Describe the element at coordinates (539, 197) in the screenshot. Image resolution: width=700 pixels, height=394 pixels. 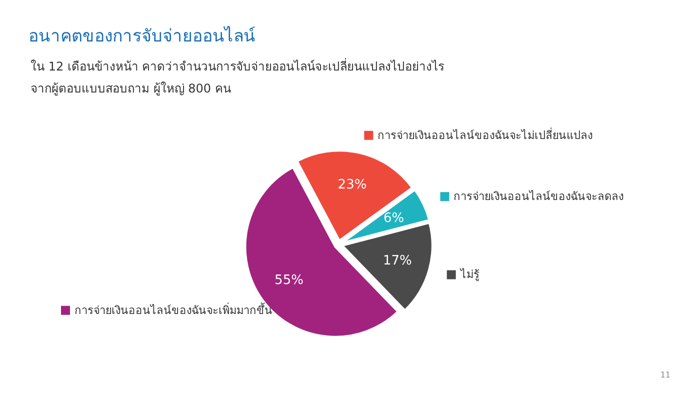
I see `legend-label: การจ่ายเงินออนไลน์ของฉันจะลดลง` at that location.